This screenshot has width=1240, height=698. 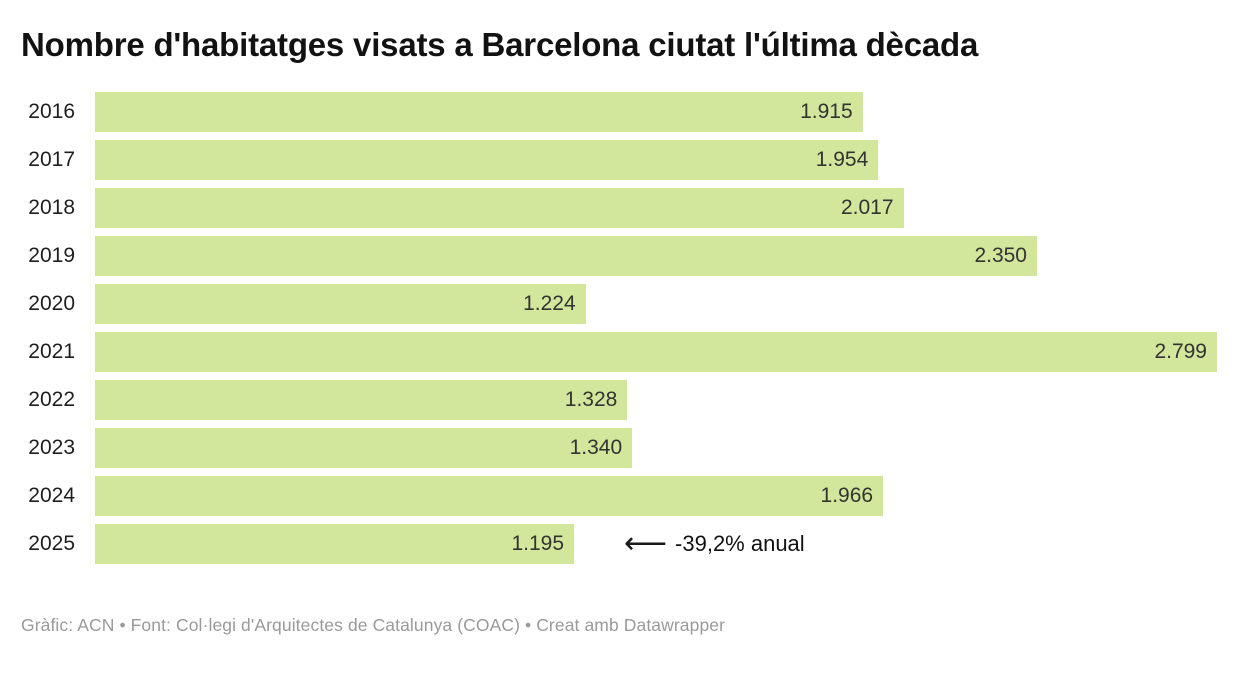 I want to click on bar-row: 2017 1.954, so click(x=619, y=159).